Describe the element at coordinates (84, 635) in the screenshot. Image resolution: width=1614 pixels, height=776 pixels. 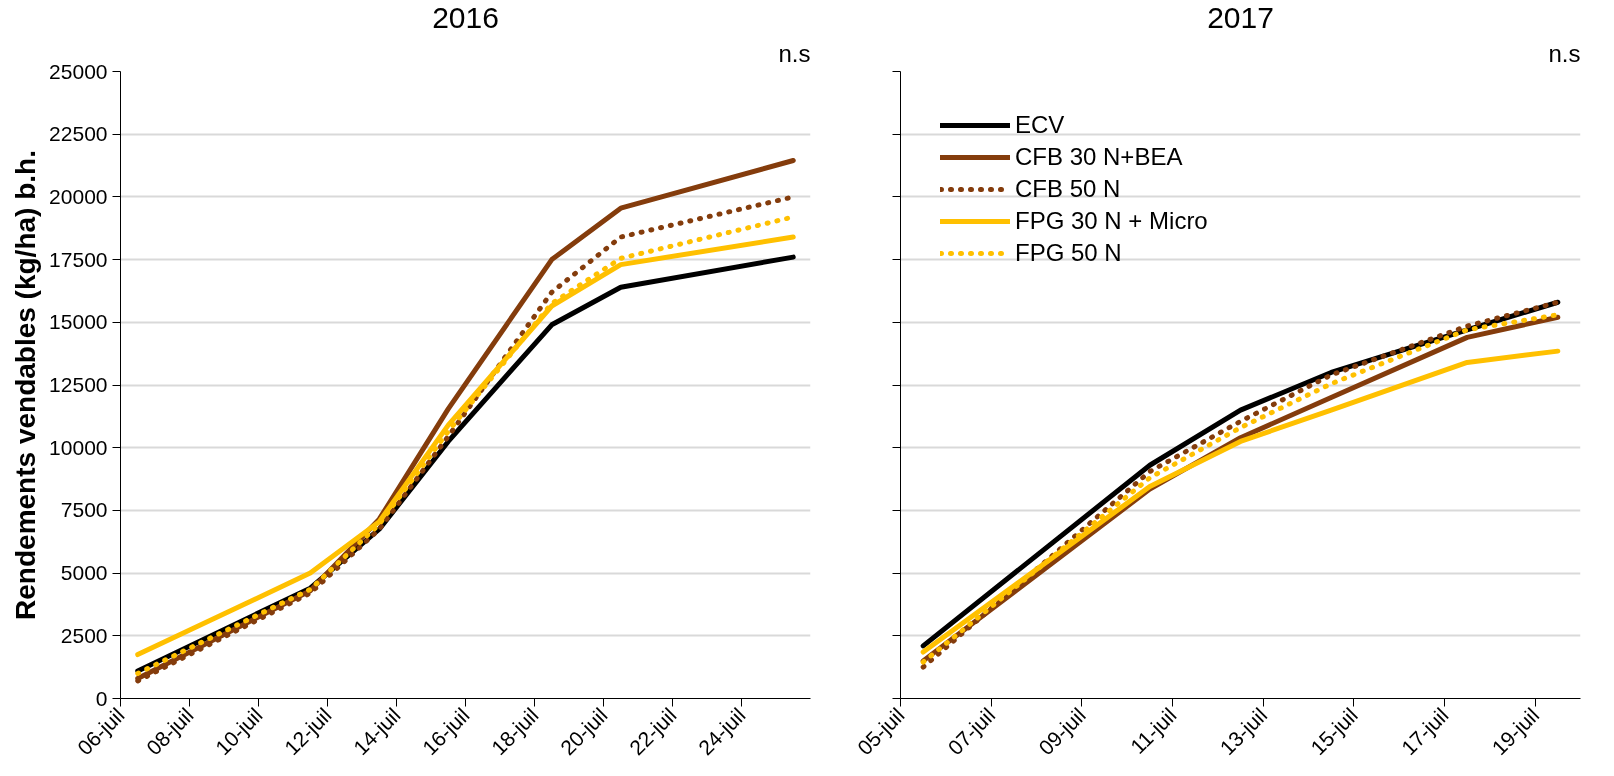
I see `y-tick-label: 2500` at that location.